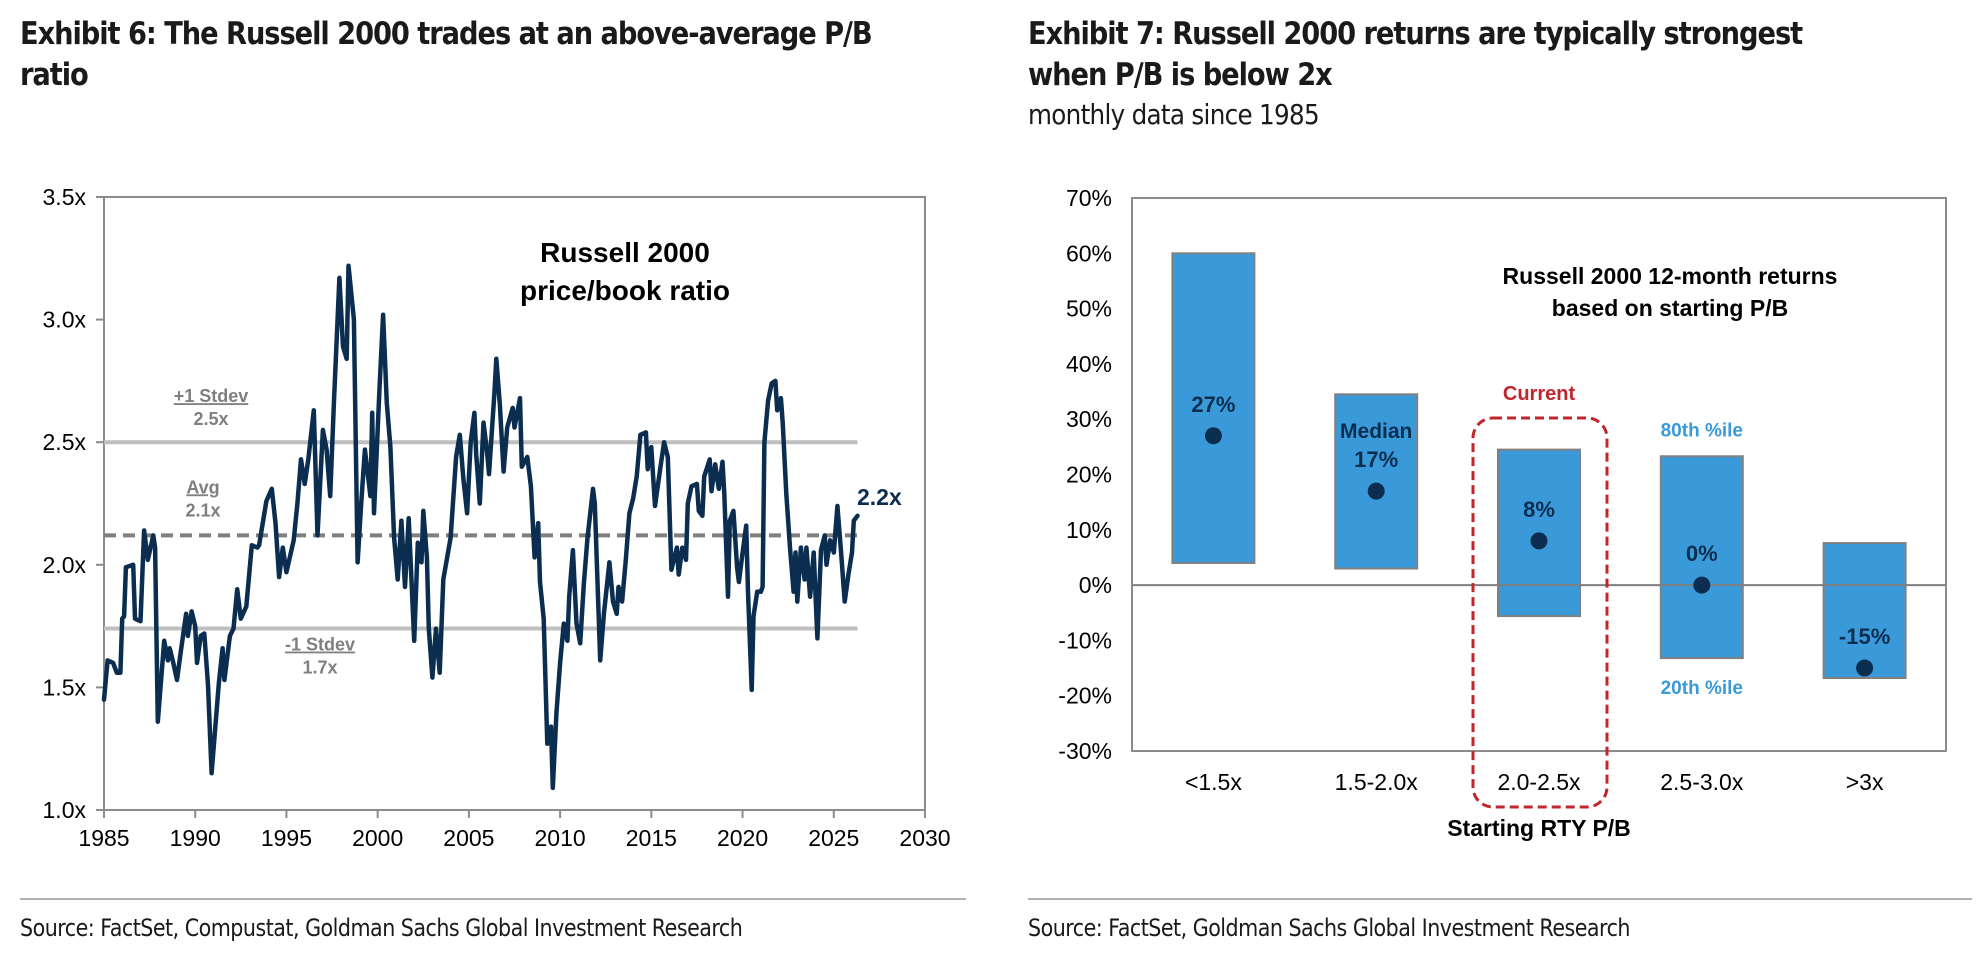 The width and height of the screenshot is (1980, 960). What do you see at coordinates (195, 838) in the screenshot?
I see `x-tick-label: 1990` at bounding box center [195, 838].